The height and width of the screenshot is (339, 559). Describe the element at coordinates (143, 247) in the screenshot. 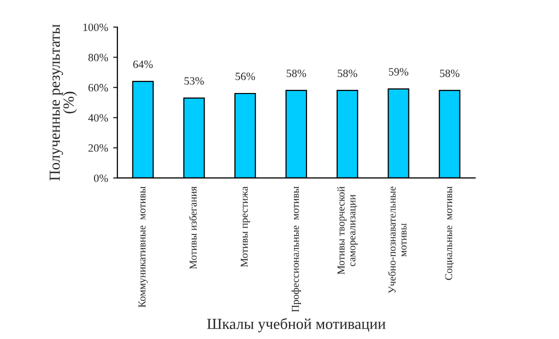

I see `x-tick-label: Коммуникативные мотивы` at that location.